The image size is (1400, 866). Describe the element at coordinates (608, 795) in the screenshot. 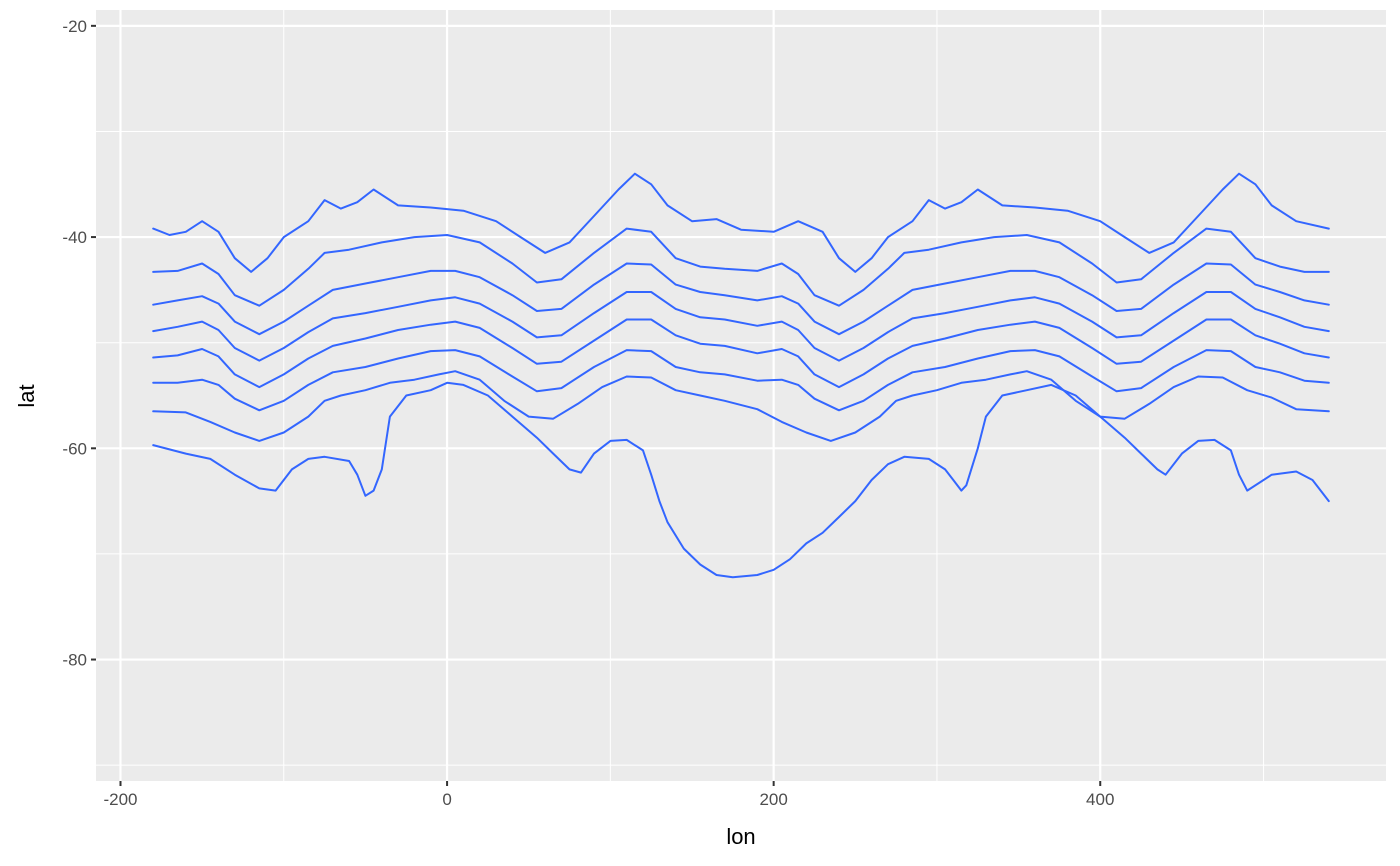

I see `x-axis: -200 0 200 400` at that location.